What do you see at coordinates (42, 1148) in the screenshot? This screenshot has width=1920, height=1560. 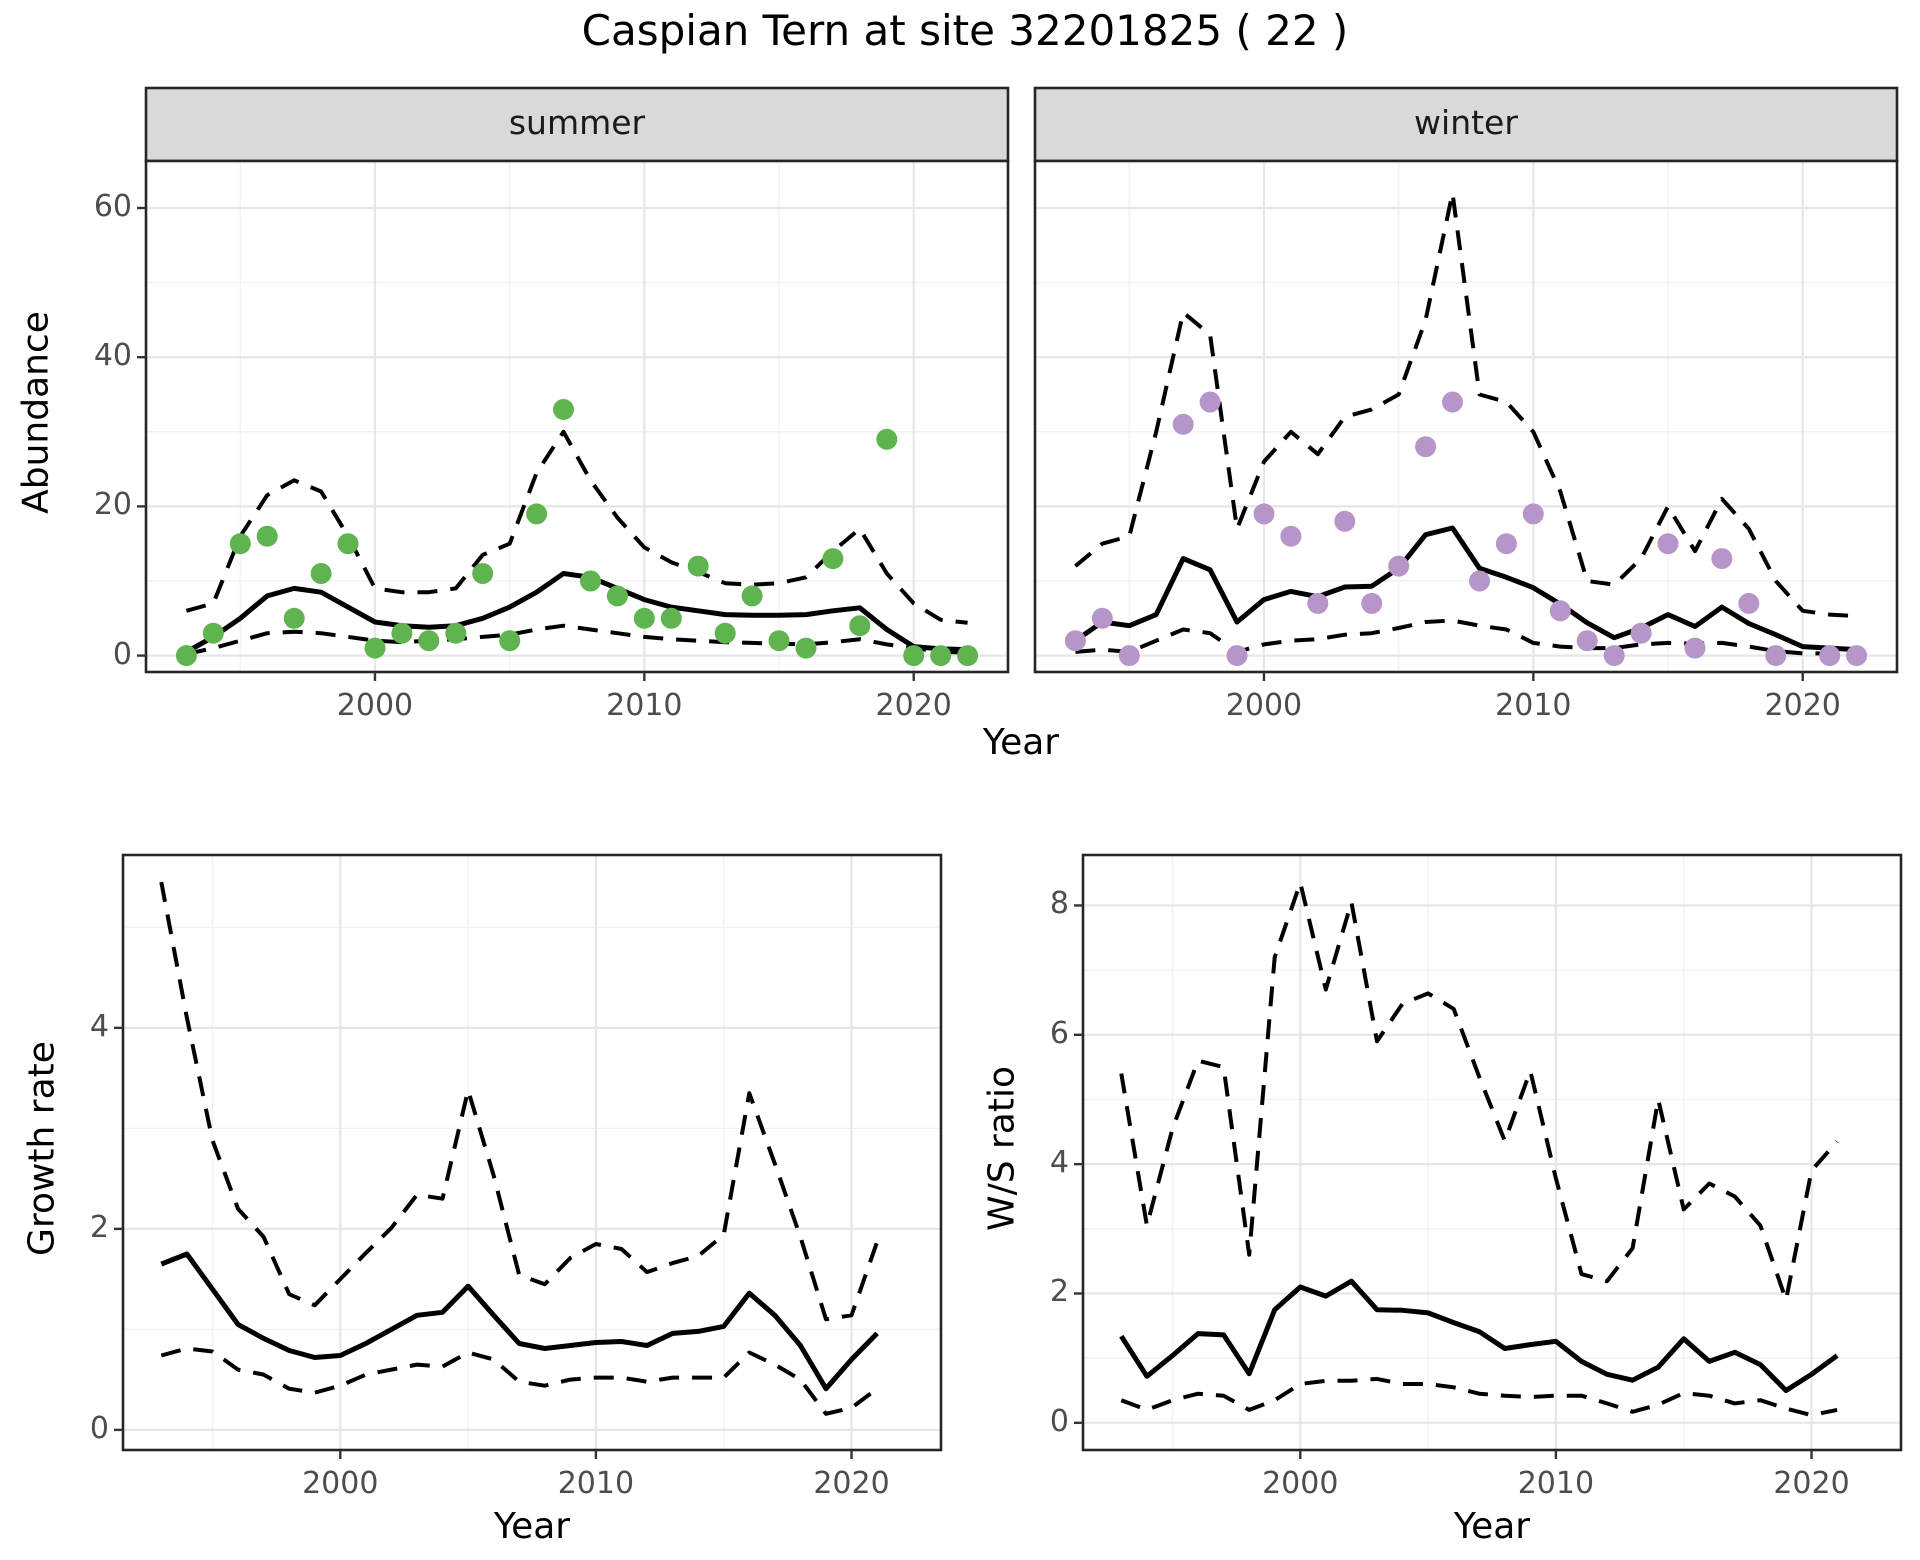 I see `y-axis-title-growth-rate: Growth rate` at bounding box center [42, 1148].